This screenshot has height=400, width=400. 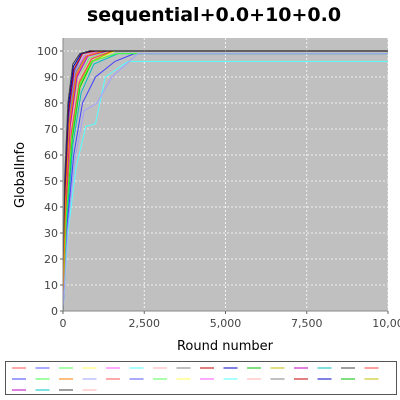 I want to click on y-tick-label: 10, so click(x=51, y=285).